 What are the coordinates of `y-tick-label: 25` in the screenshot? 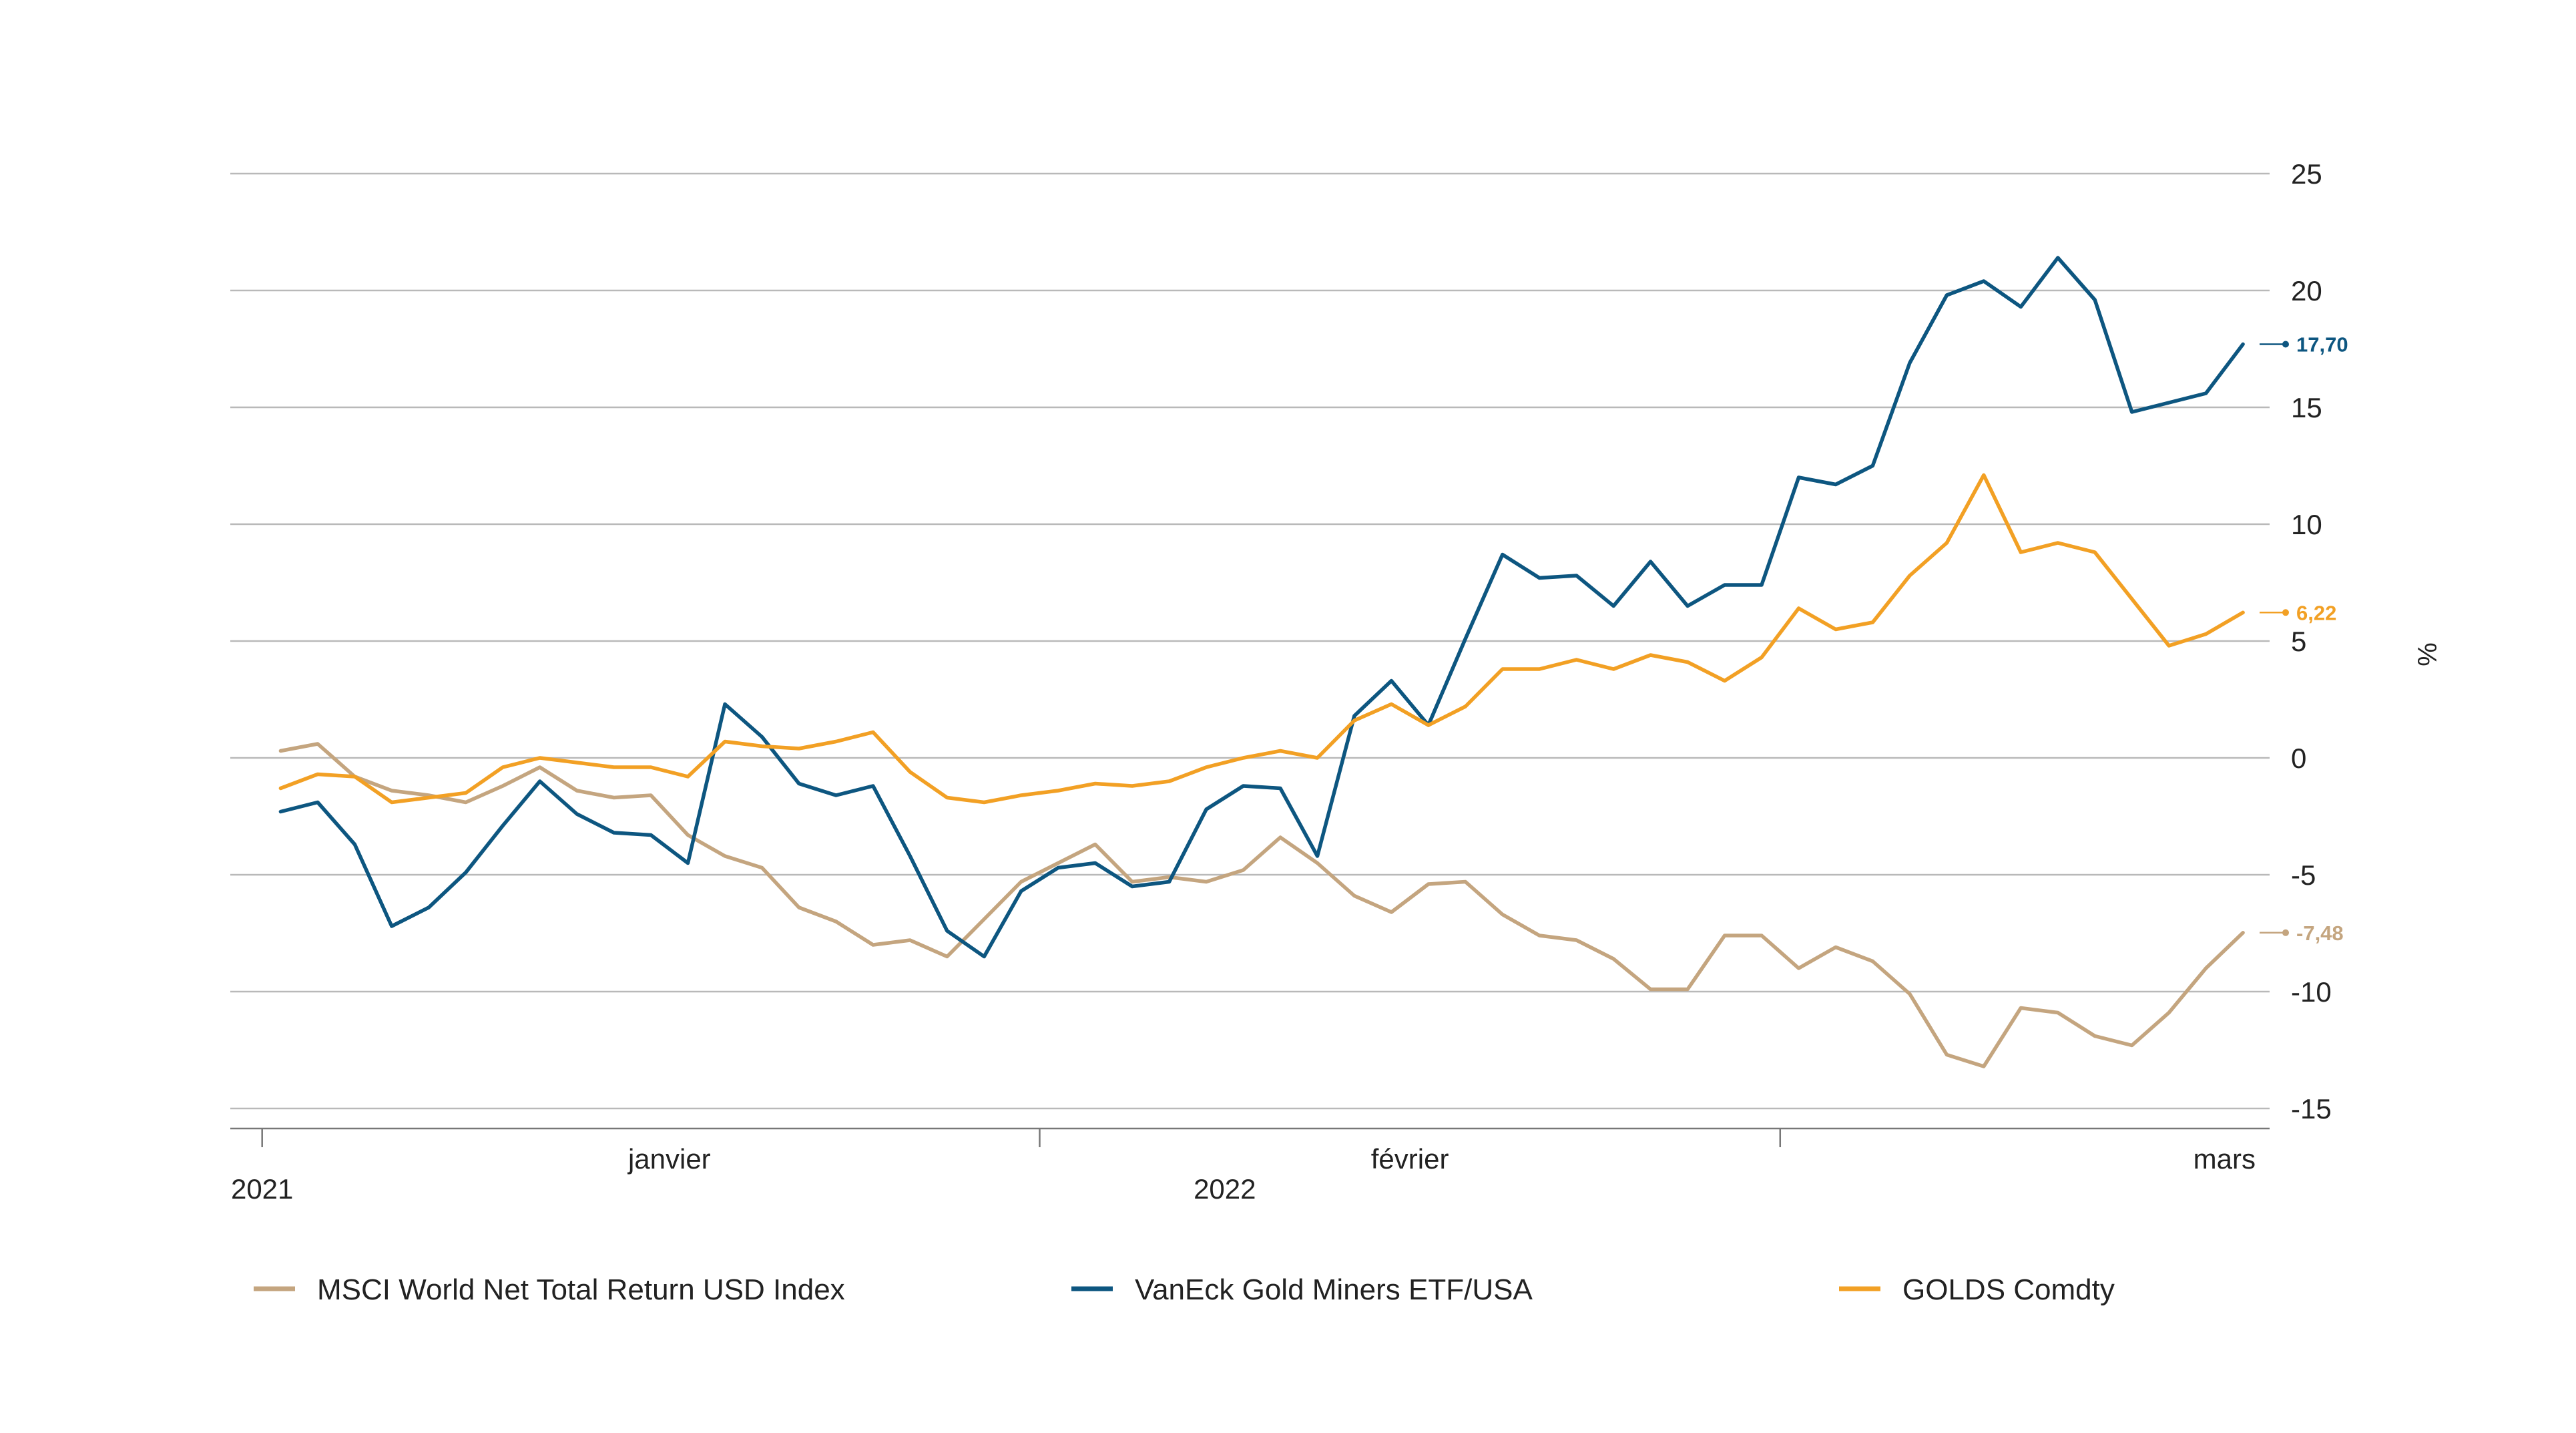 It's located at (2306, 174).